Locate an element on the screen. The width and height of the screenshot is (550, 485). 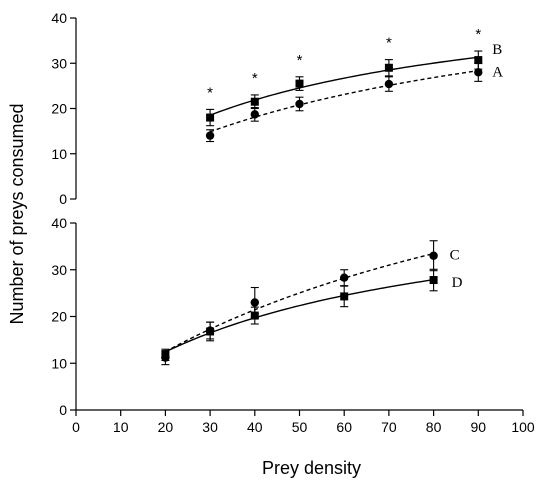
x-tick-label: 40 is located at coordinates (255, 427).